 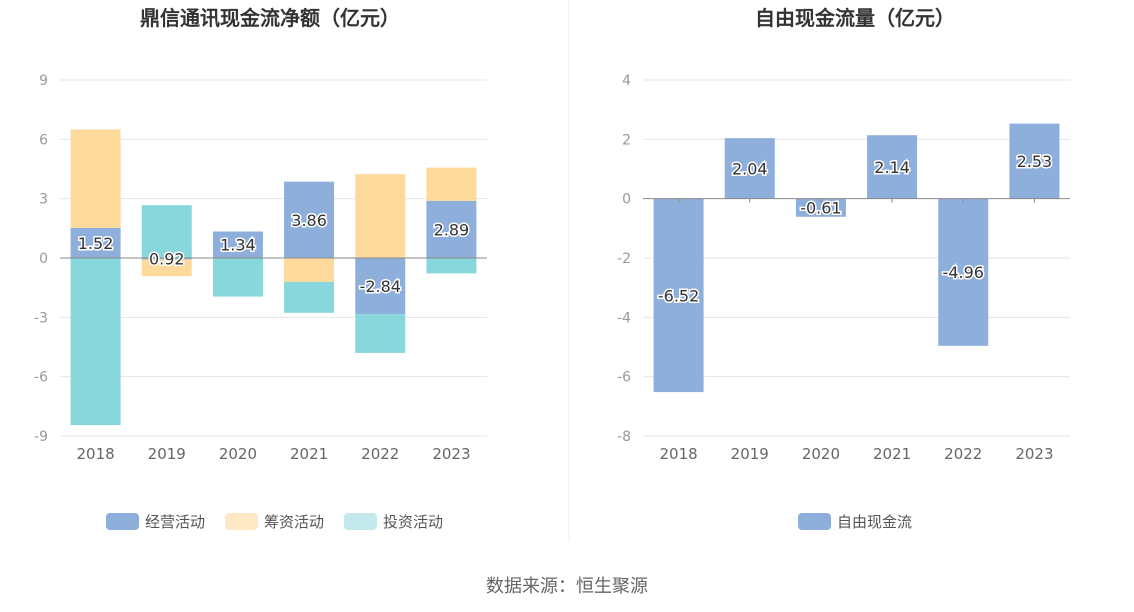 What do you see at coordinates (41, 437) in the screenshot?
I see `y-tick-label: -9` at bounding box center [41, 437].